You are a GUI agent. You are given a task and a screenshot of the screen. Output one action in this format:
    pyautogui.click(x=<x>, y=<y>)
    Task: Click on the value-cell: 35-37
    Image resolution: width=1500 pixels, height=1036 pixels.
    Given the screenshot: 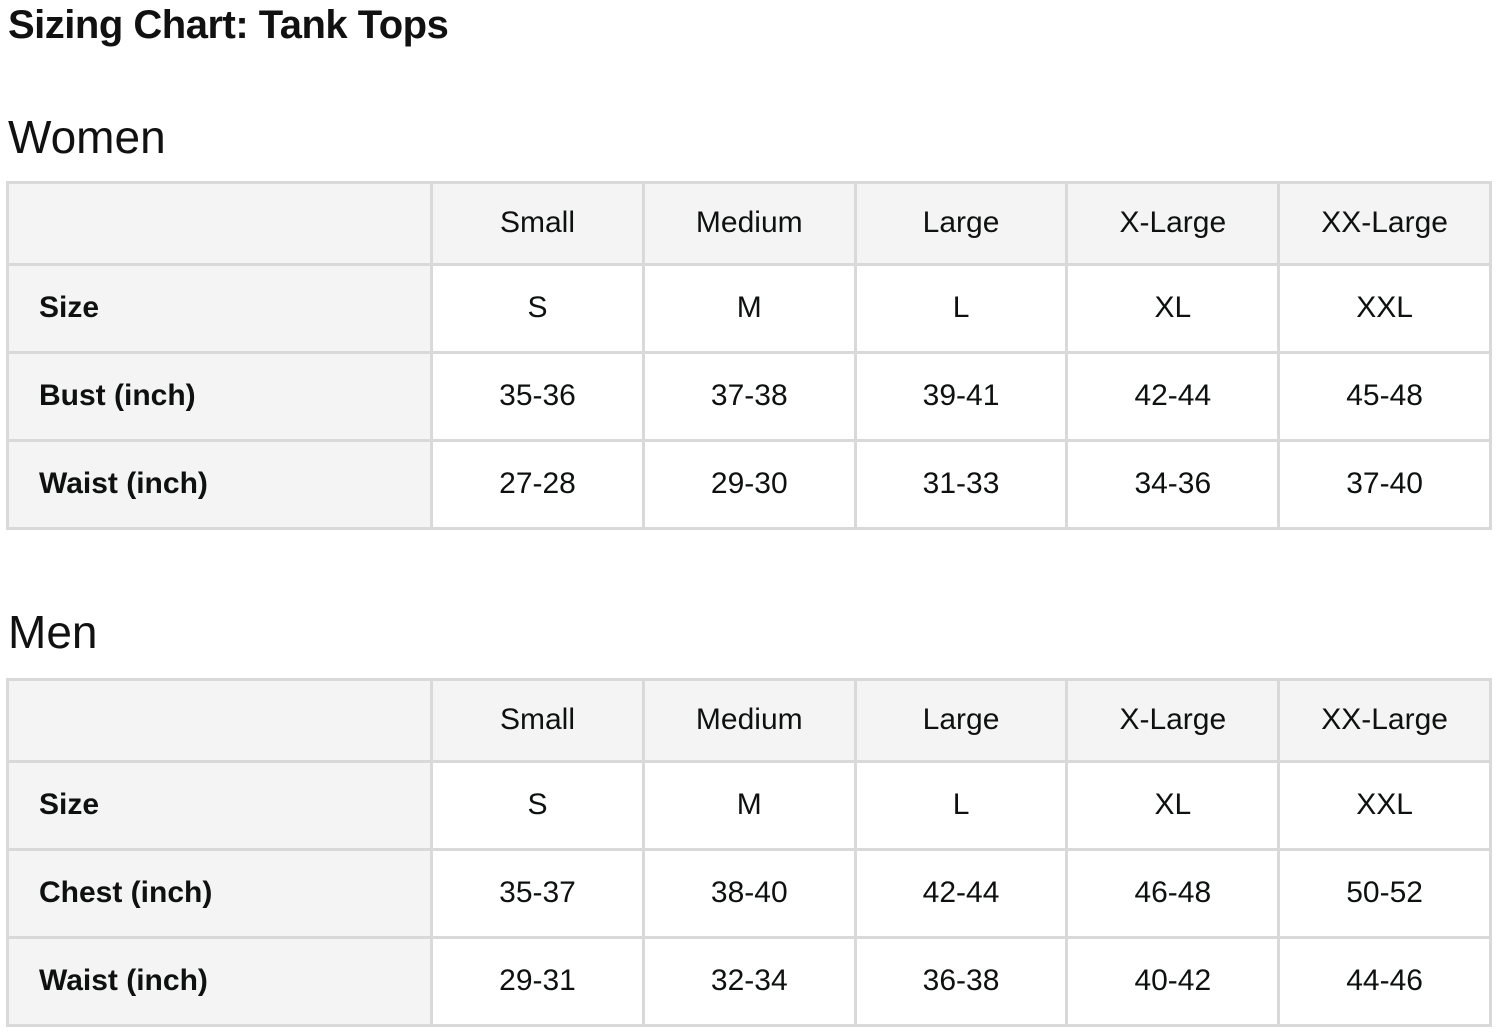 What is the action you would take?
    pyautogui.click(x=537, y=893)
    